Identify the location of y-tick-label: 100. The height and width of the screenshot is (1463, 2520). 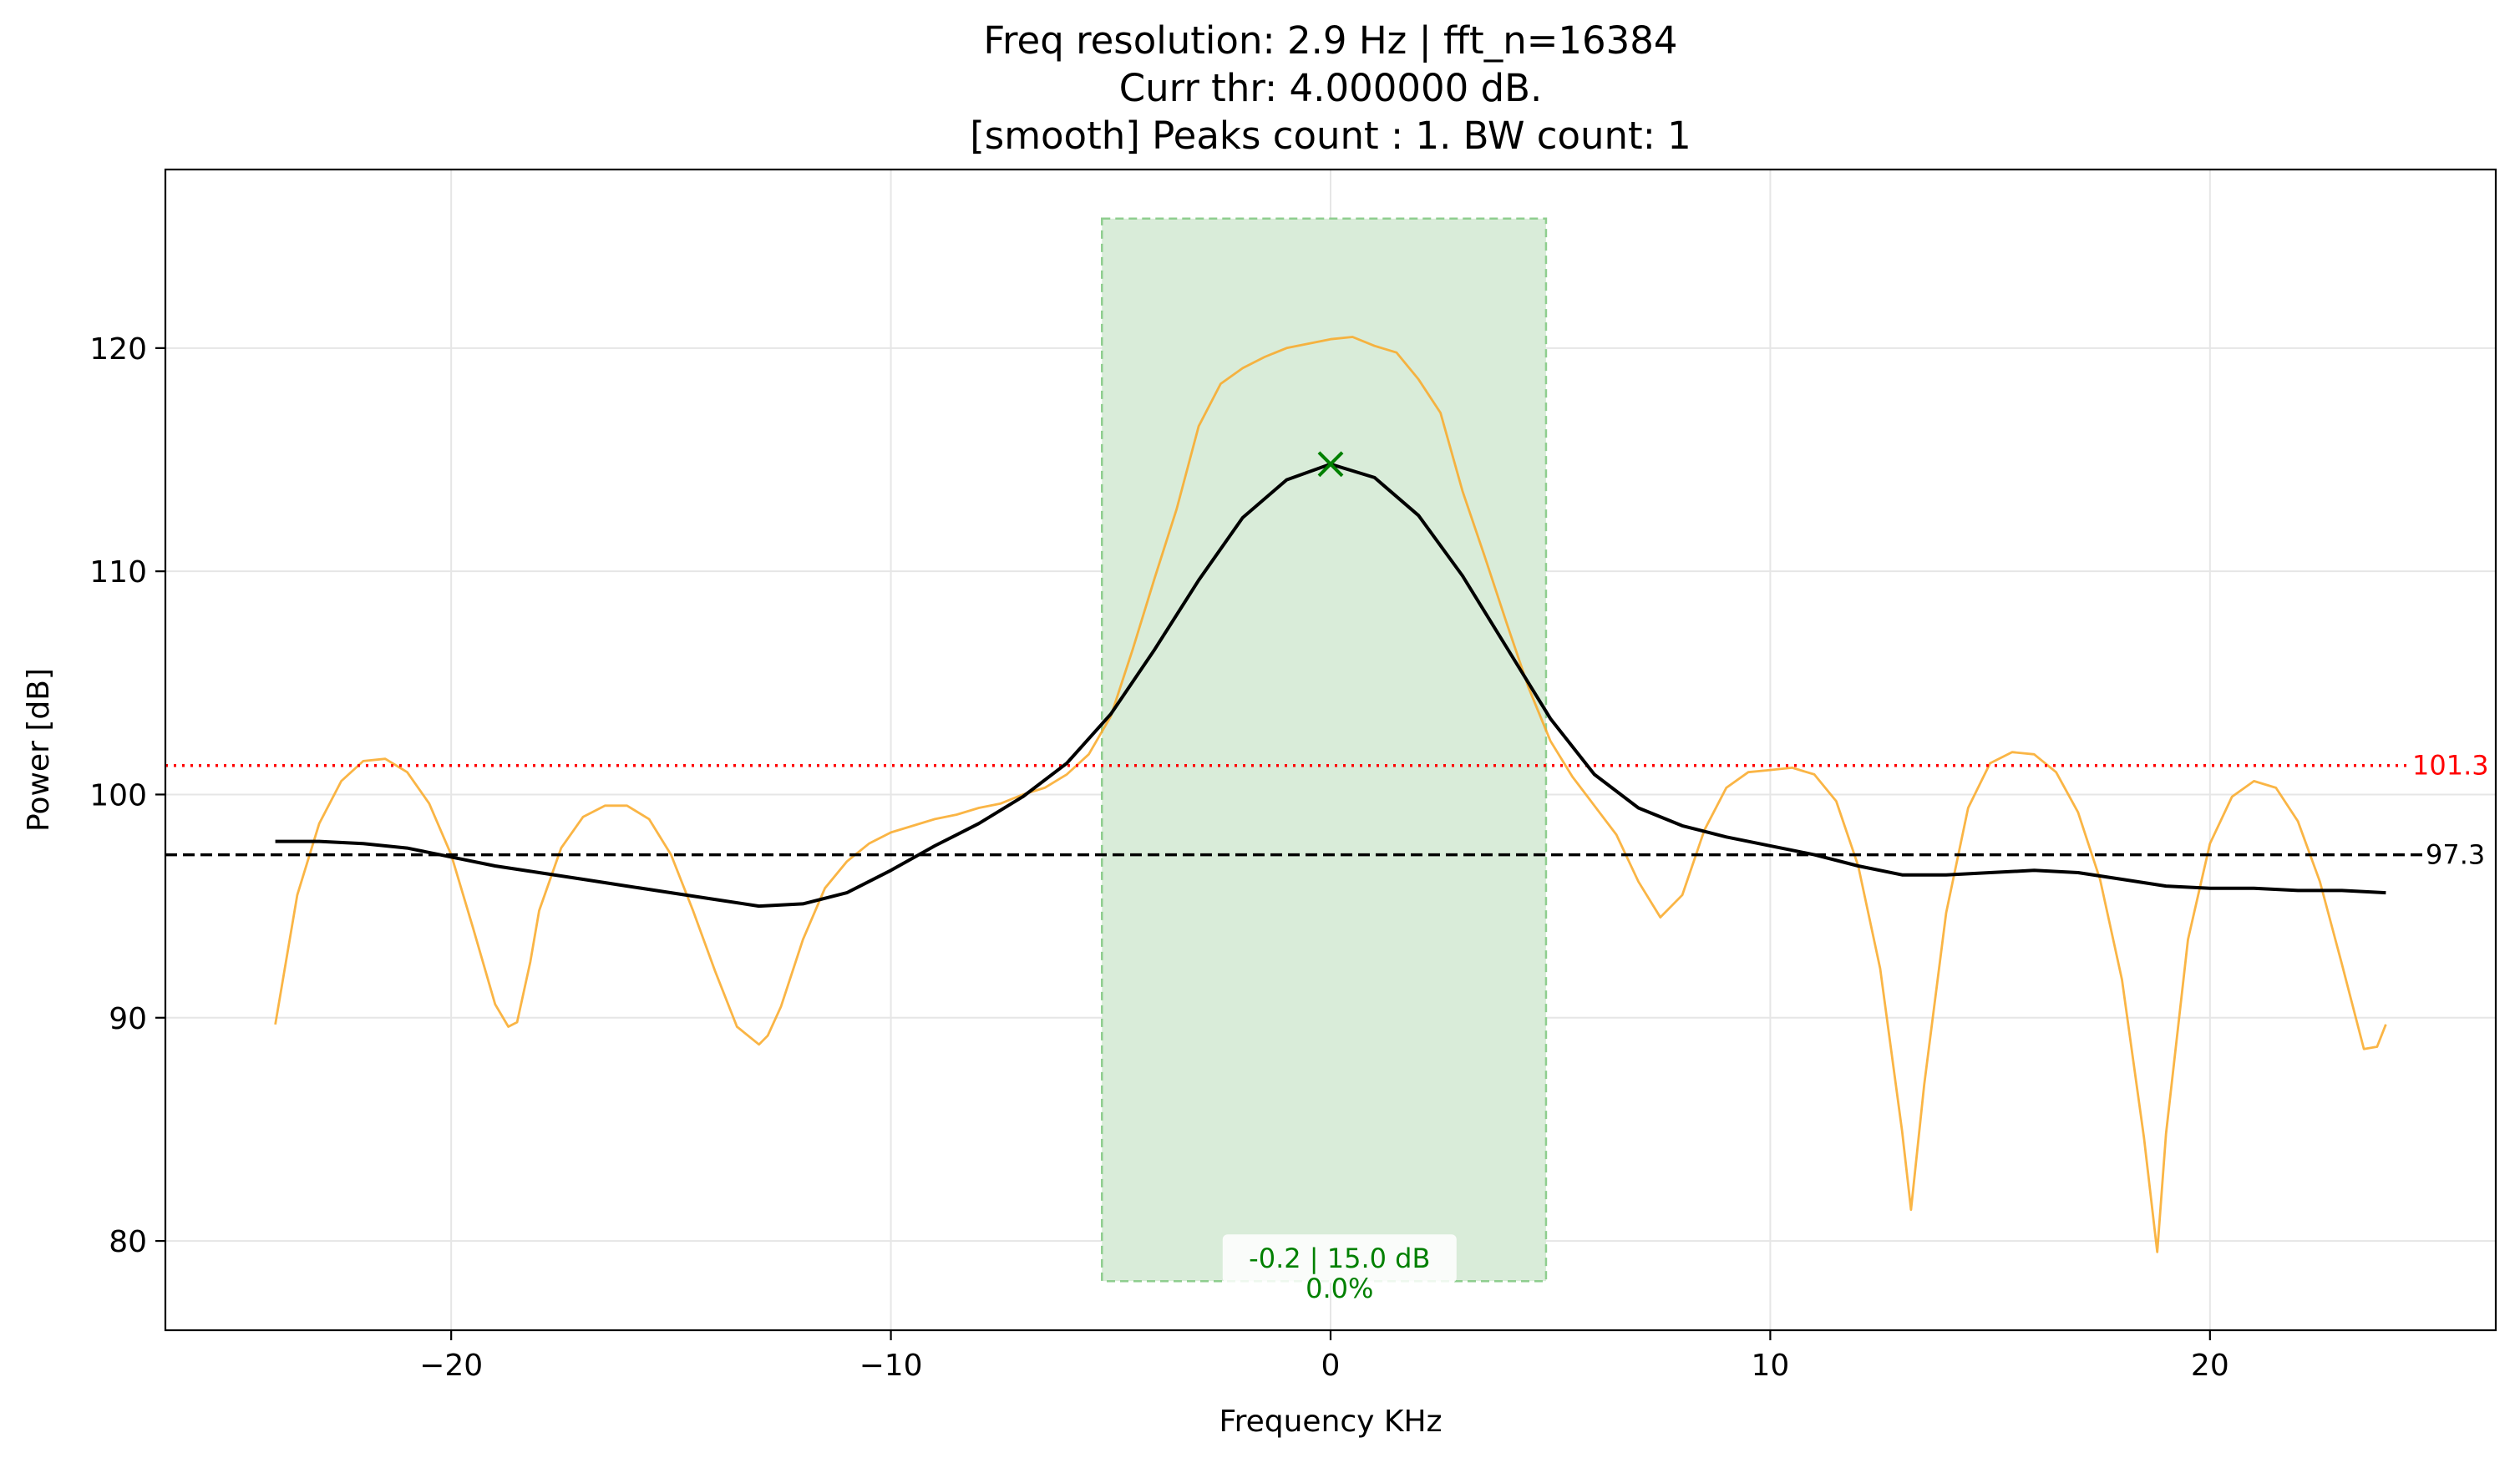
(118, 795).